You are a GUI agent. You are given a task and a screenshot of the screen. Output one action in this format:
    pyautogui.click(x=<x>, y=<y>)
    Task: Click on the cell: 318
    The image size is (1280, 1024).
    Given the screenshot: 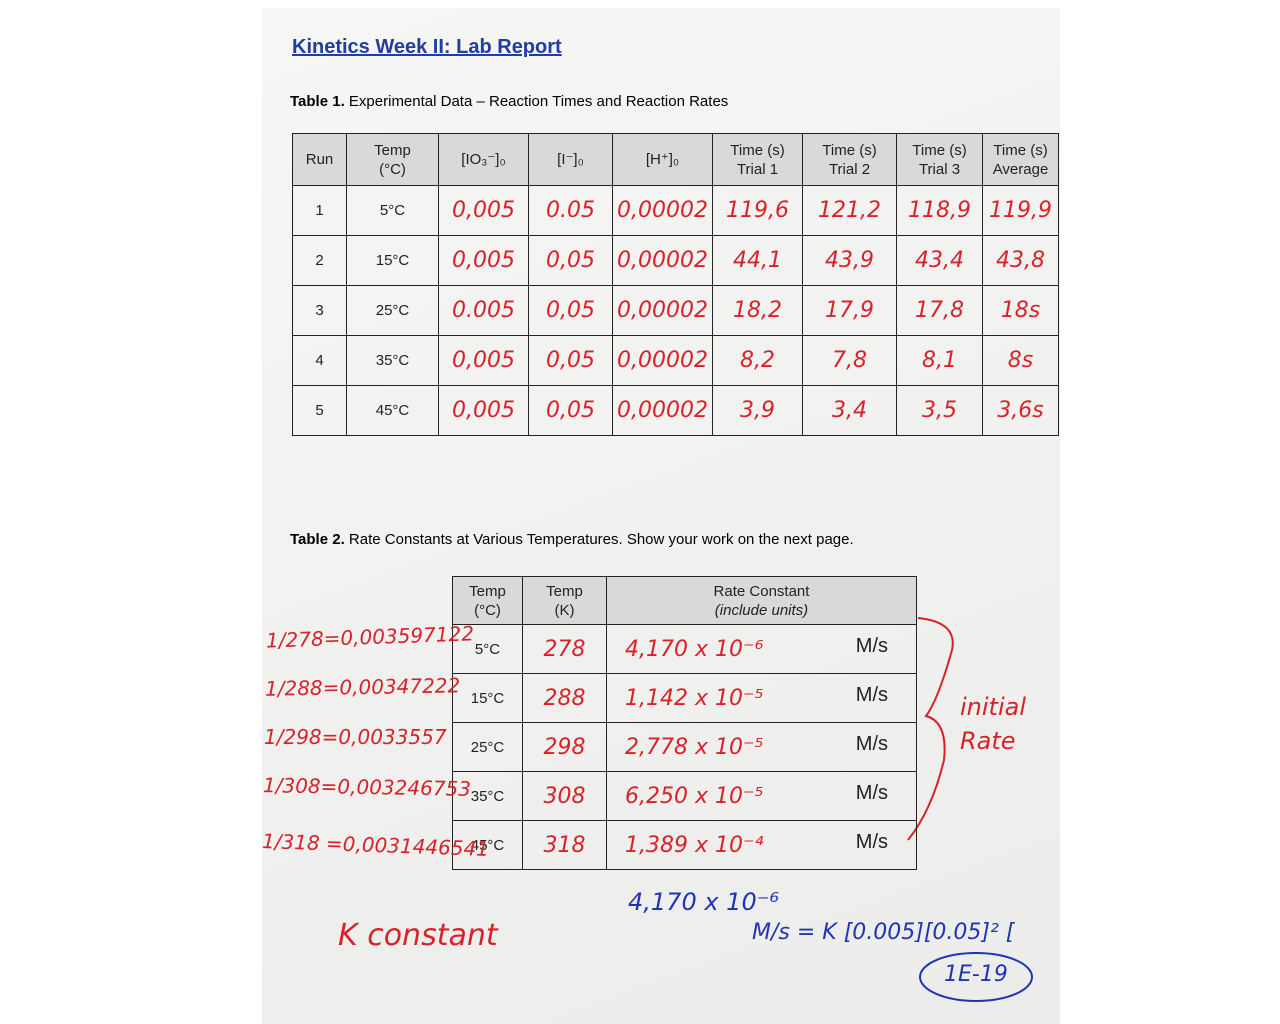 What is the action you would take?
    pyautogui.click(x=564, y=845)
    